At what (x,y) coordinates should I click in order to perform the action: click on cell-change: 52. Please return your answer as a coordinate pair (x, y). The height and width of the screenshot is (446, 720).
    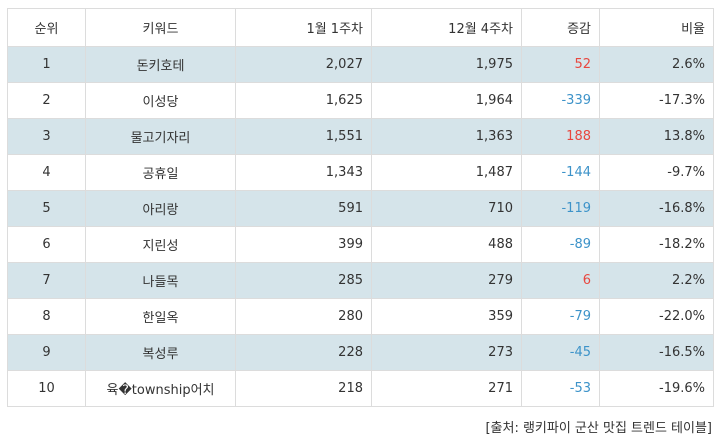
    Looking at the image, I should click on (560, 64).